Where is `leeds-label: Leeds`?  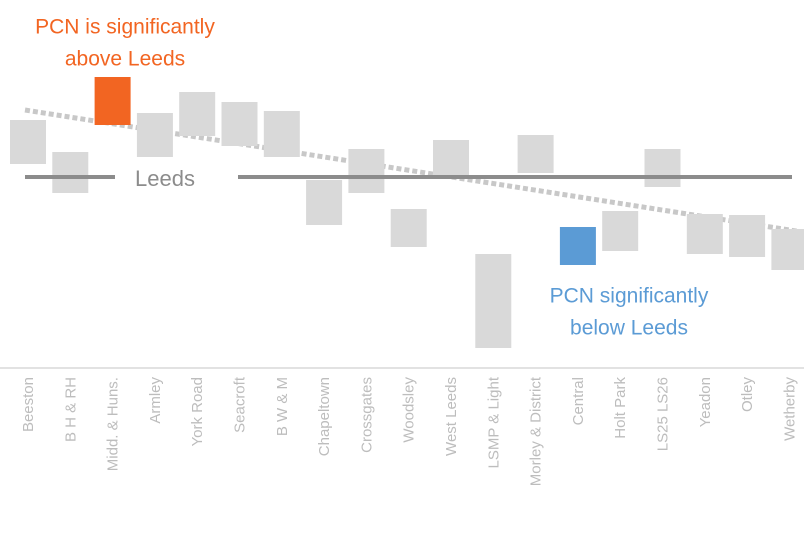
leeds-label: Leeds is located at coordinates (165, 178).